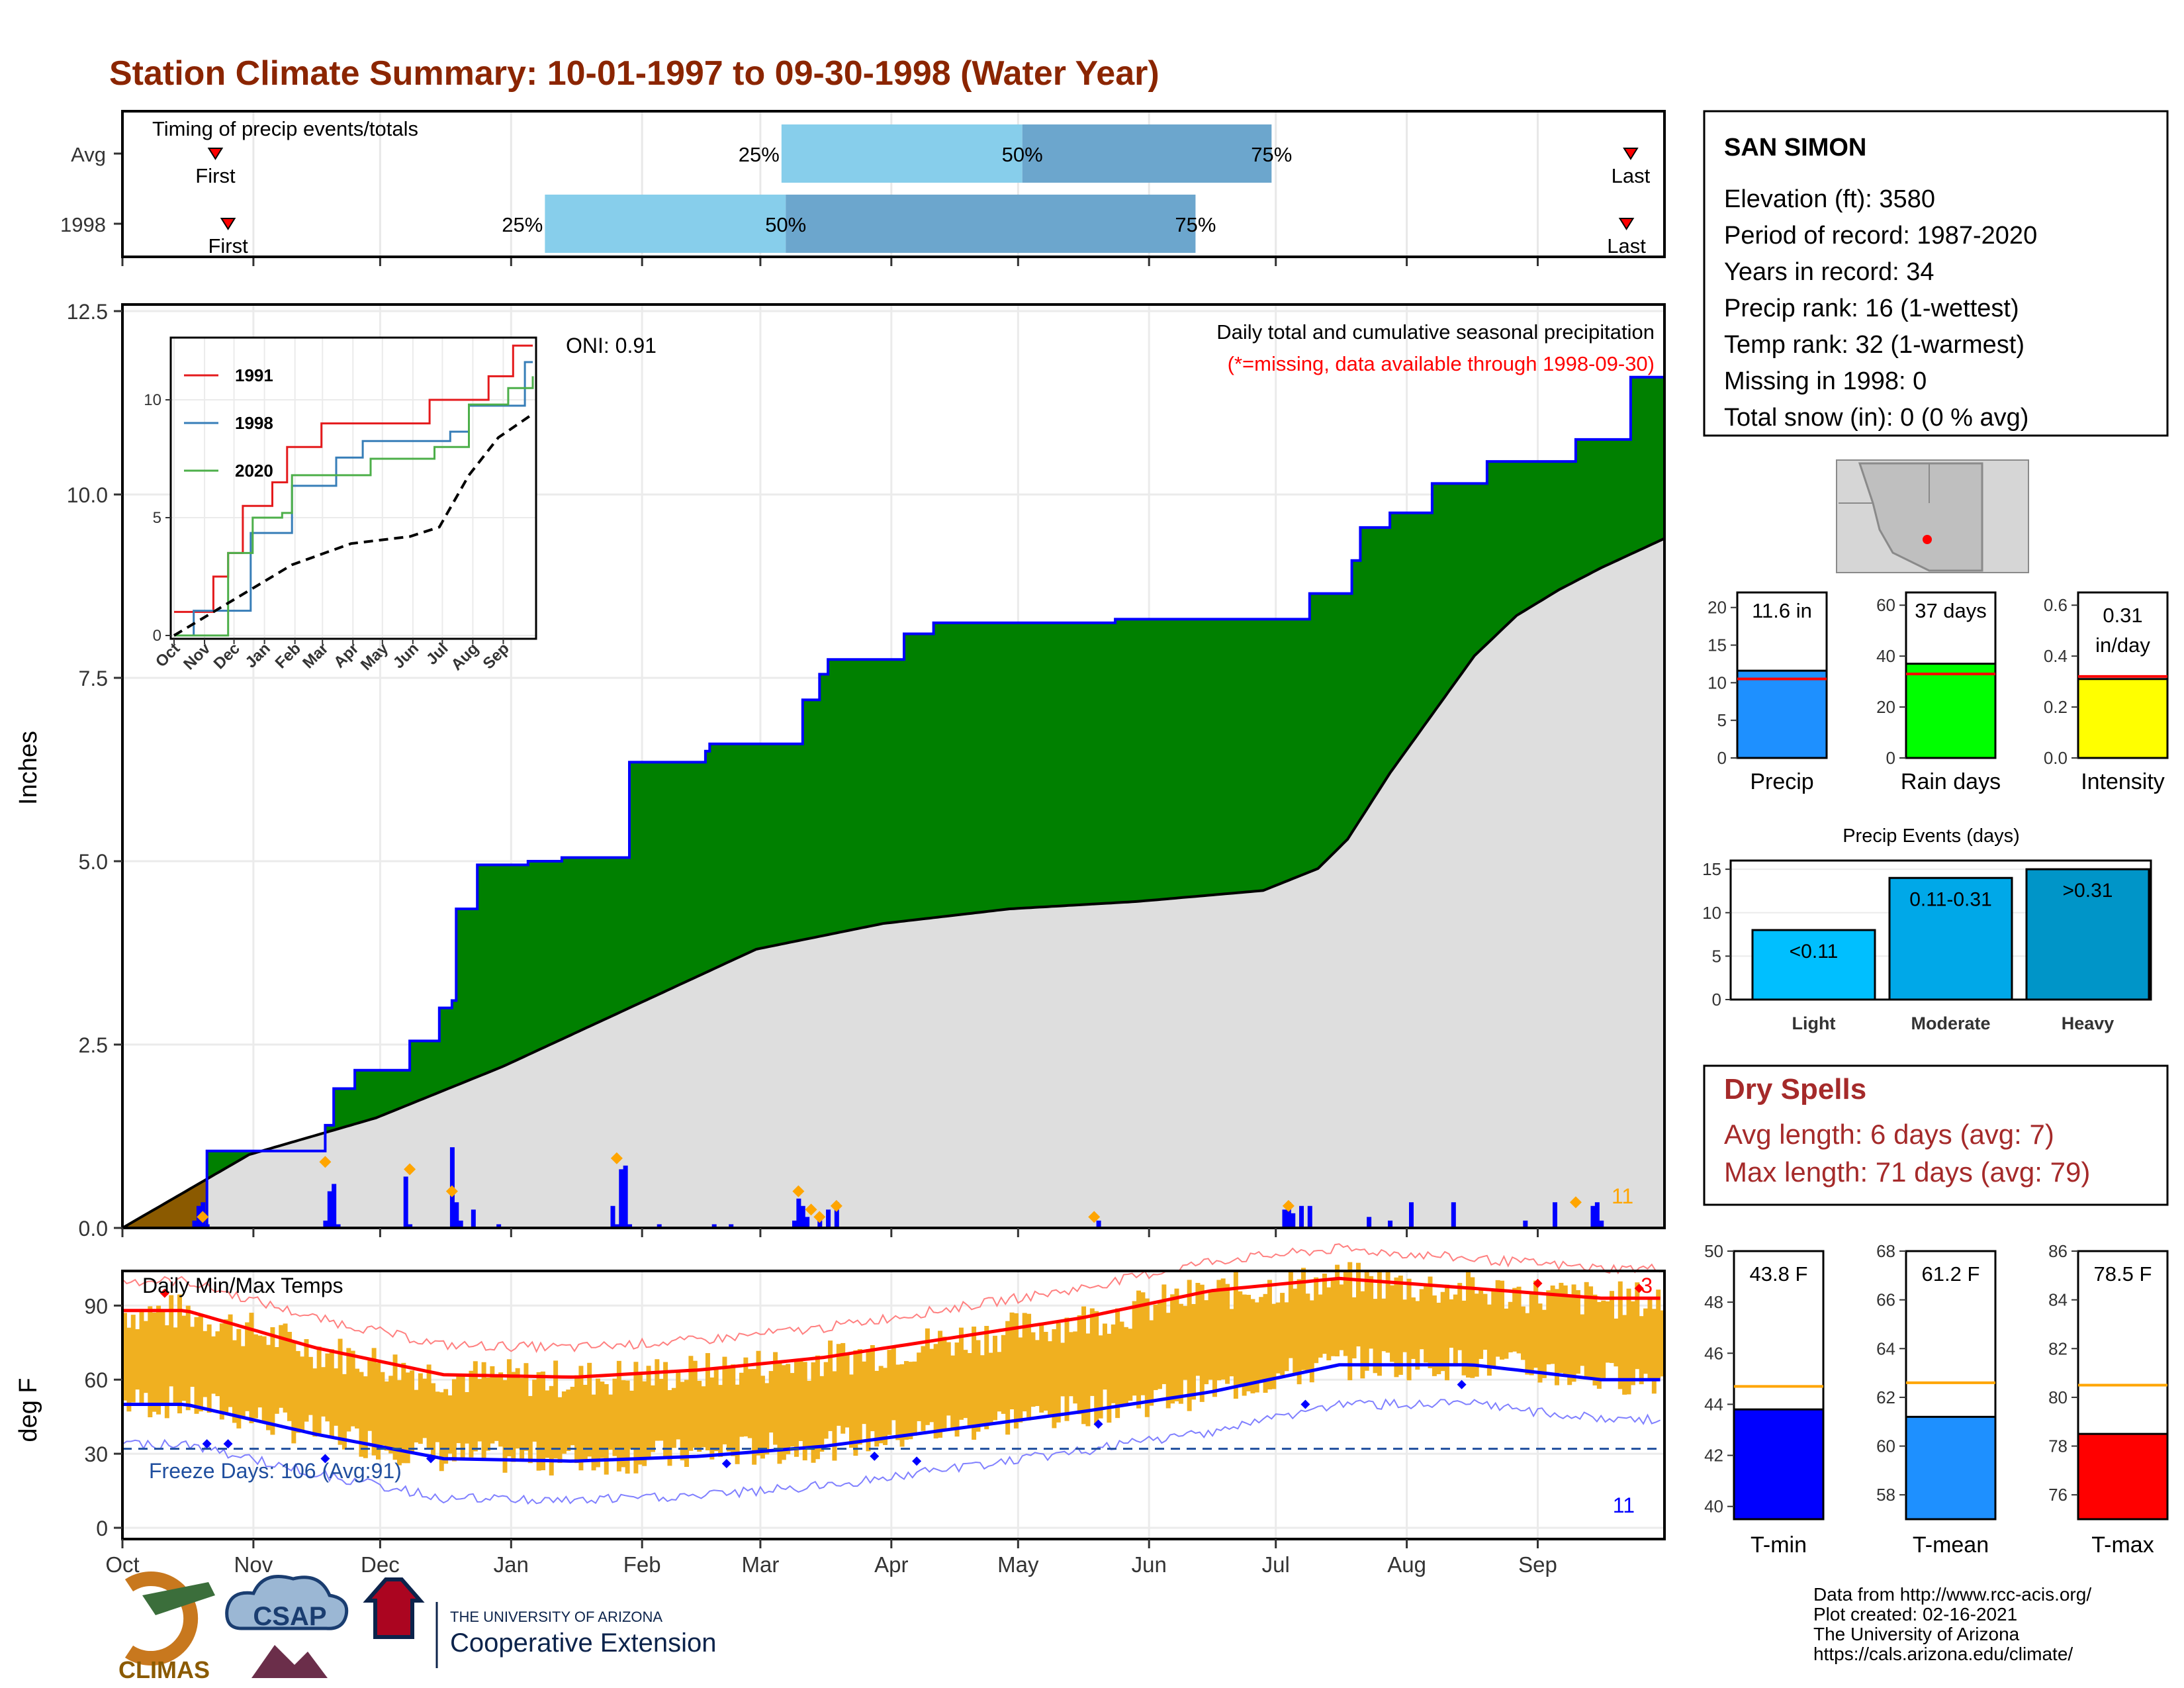  Describe the element at coordinates (1871, 308) in the screenshot. I see `station-line: Precip rank: 16 (1-wettest)` at that location.